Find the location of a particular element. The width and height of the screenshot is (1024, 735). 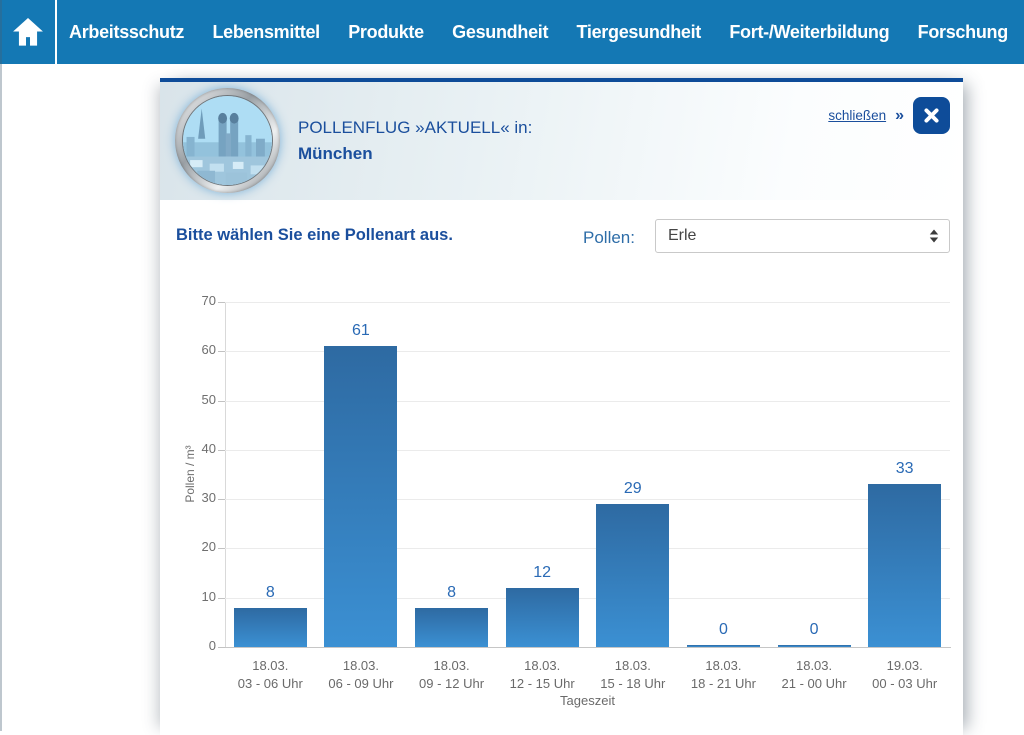

close-button is located at coordinates (931, 115).